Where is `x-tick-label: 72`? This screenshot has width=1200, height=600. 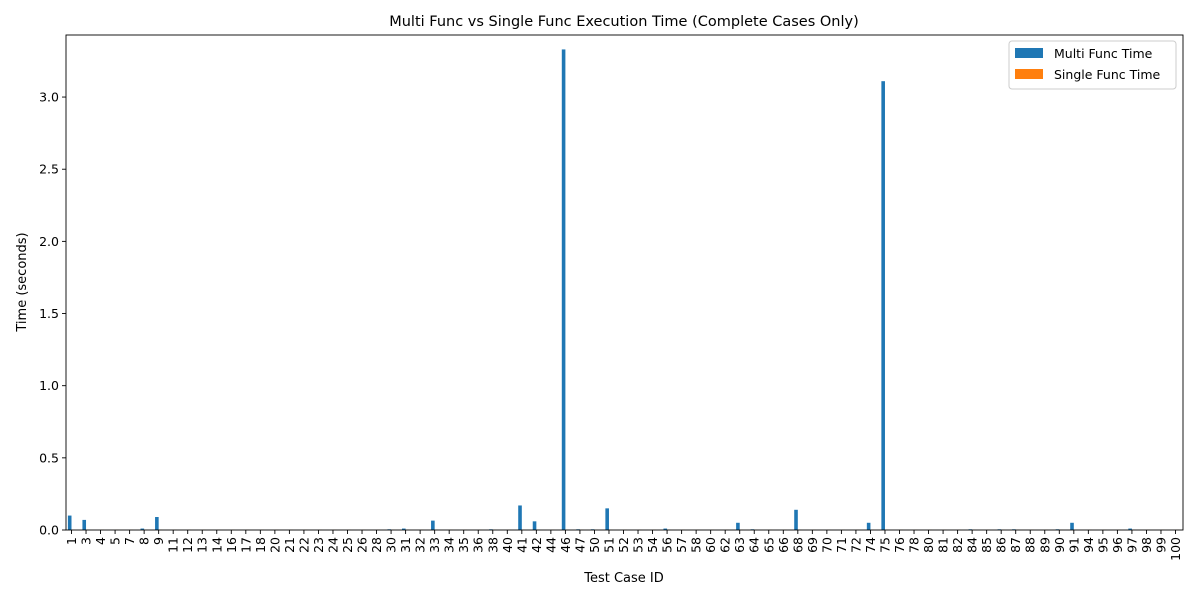
x-tick-label: 72 is located at coordinates (855, 545).